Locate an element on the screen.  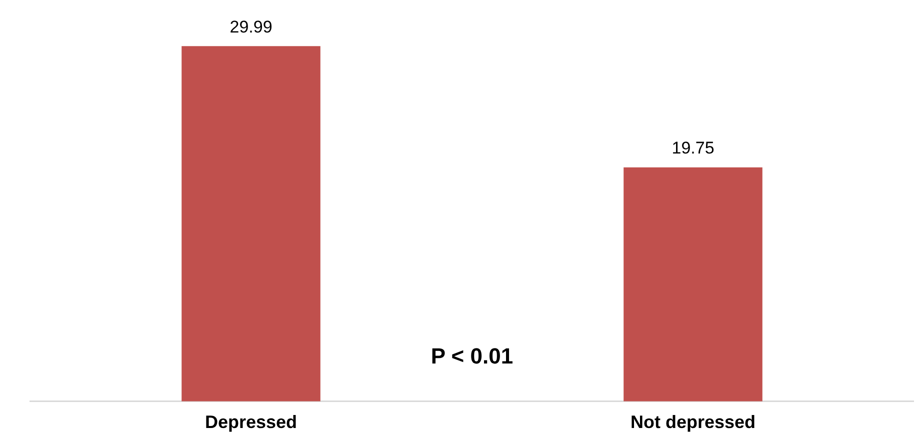
annotation: P < 0.01 is located at coordinates (472, 355).